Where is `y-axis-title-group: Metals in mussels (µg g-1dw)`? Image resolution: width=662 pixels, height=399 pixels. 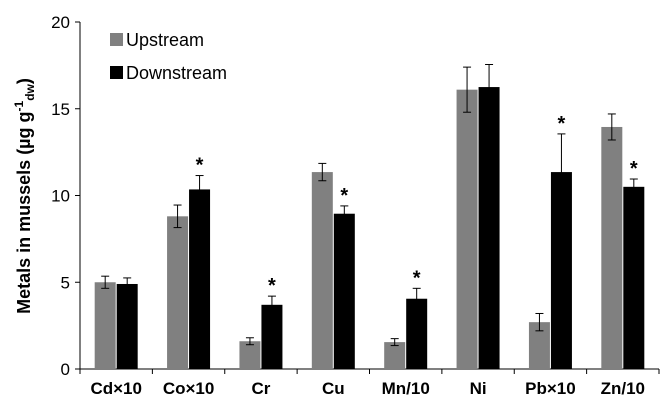 y-axis-title-group: Metals in mussels (µg g-1dw) is located at coordinates (24, 196).